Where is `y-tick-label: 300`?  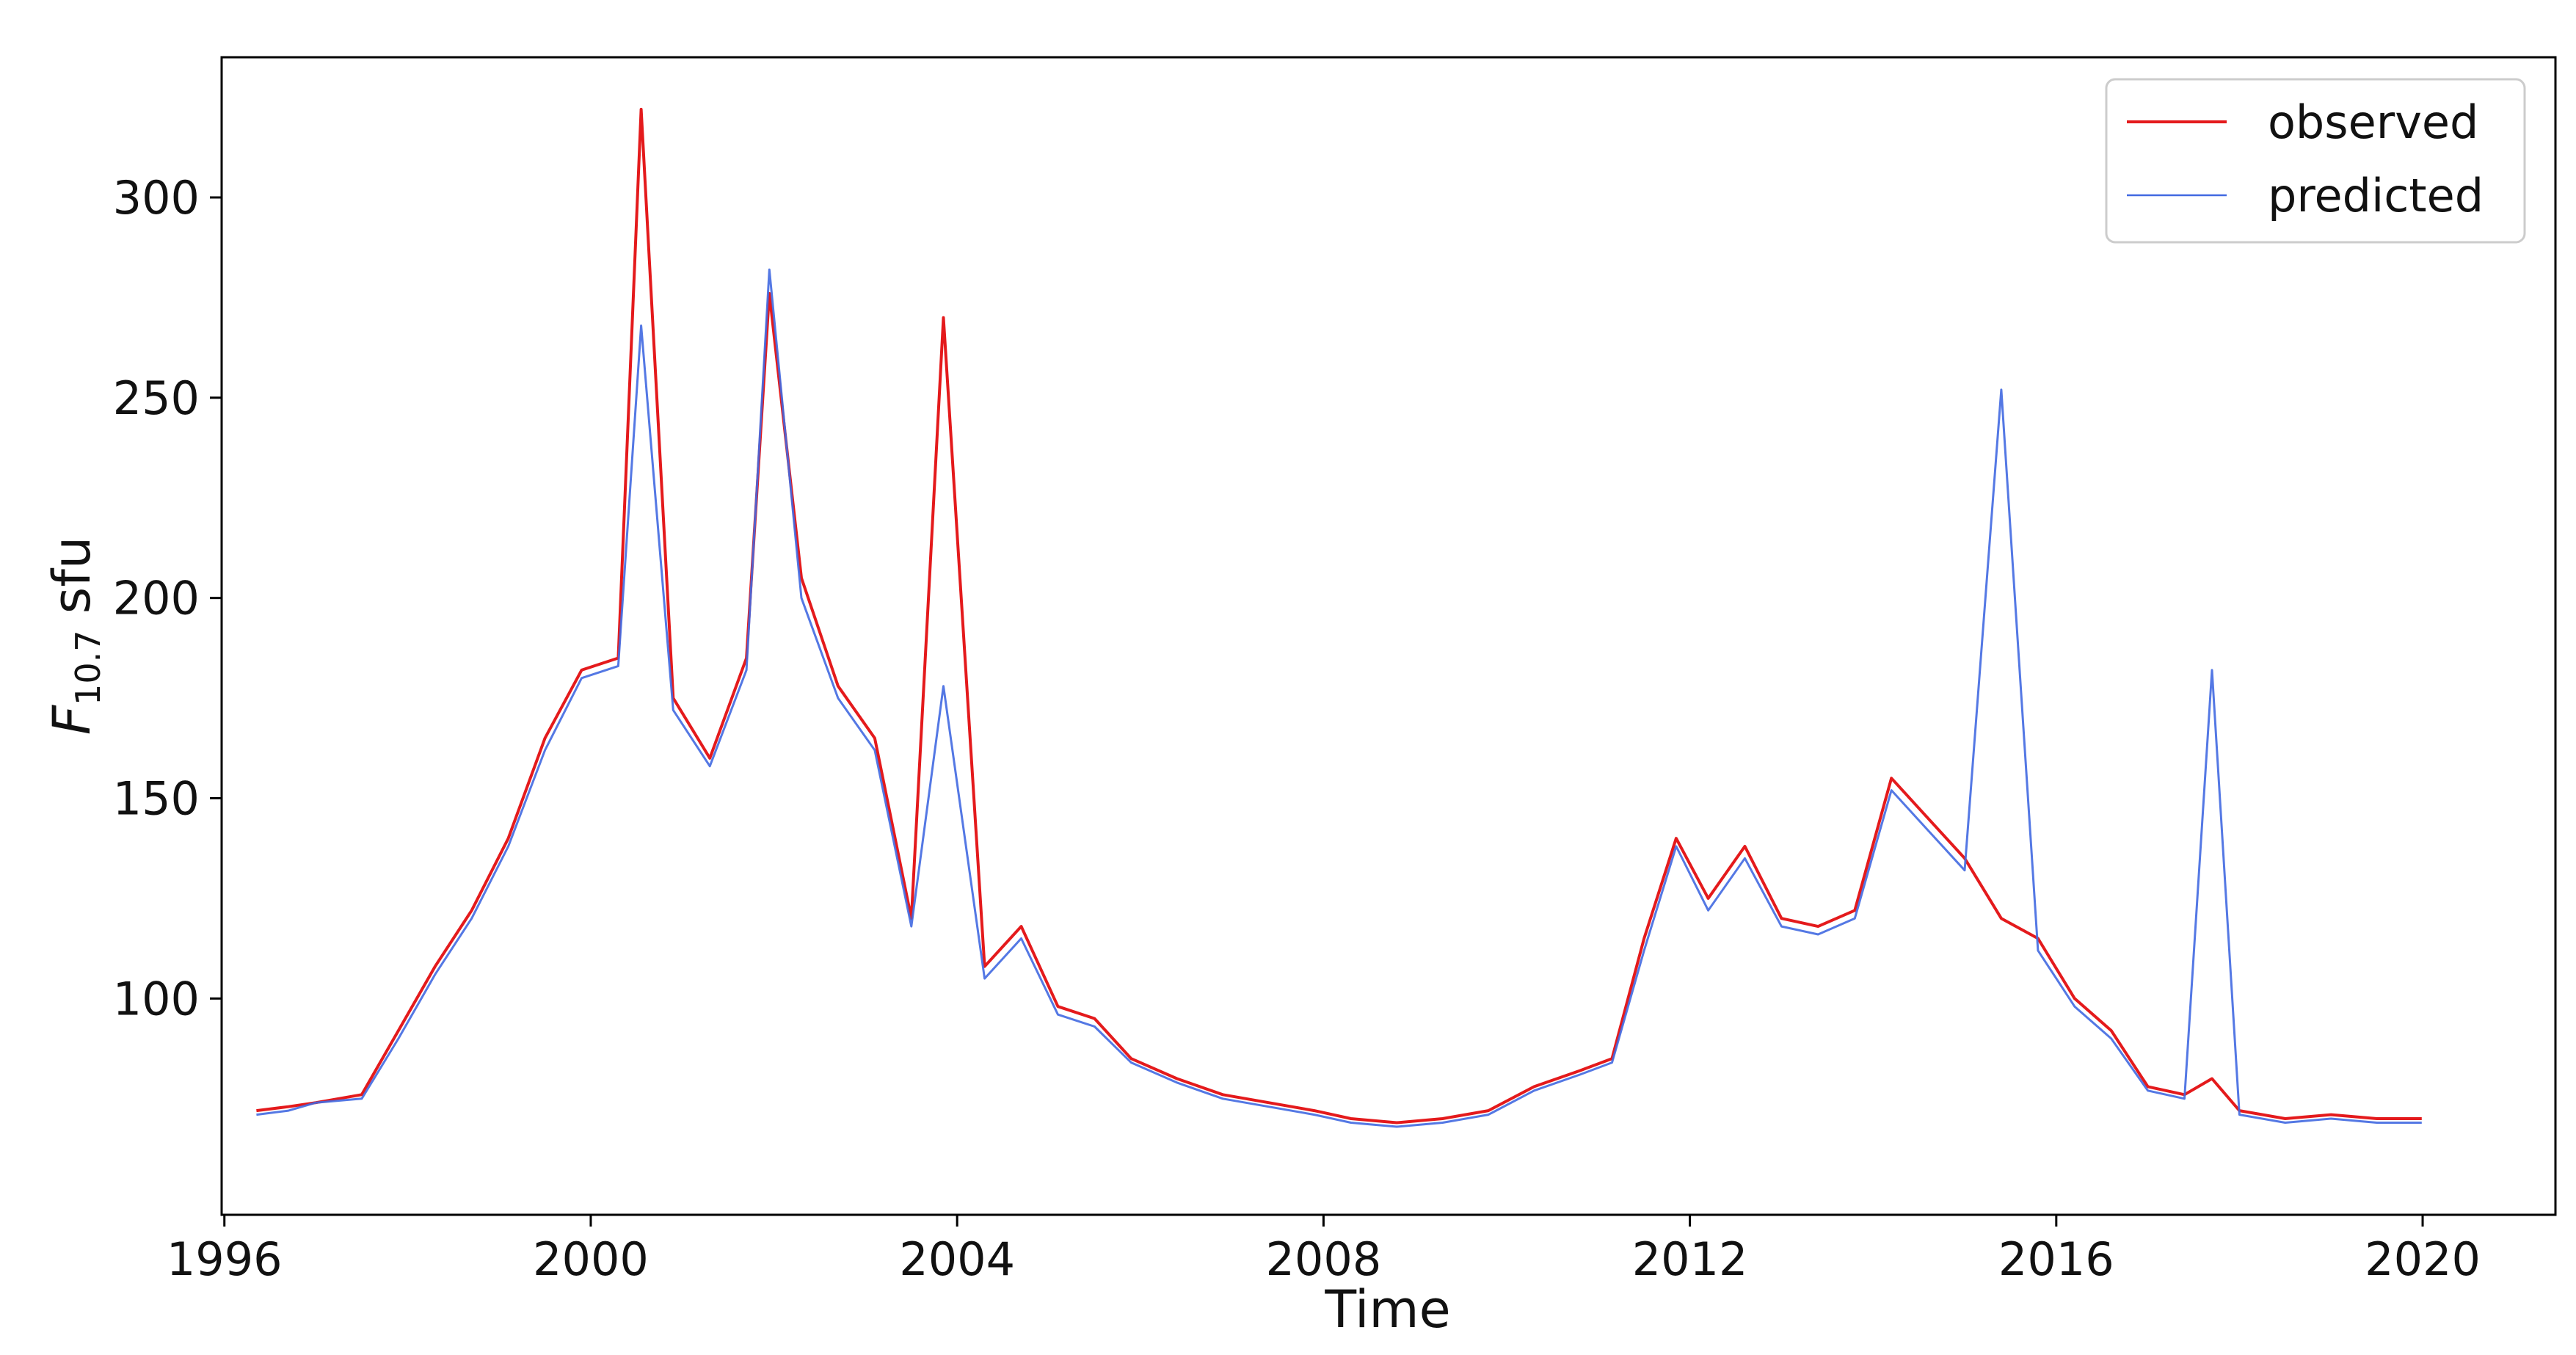 y-tick-label: 300 is located at coordinates (156, 198).